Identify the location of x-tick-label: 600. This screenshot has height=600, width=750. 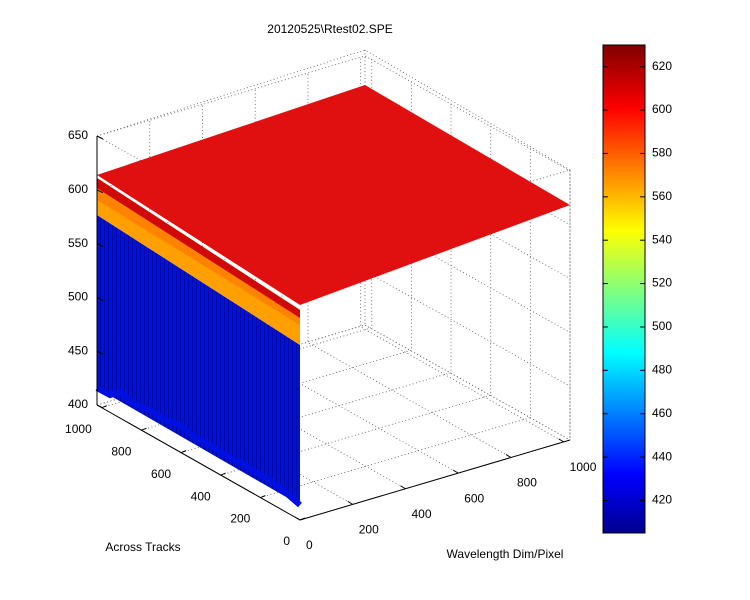
(474, 498).